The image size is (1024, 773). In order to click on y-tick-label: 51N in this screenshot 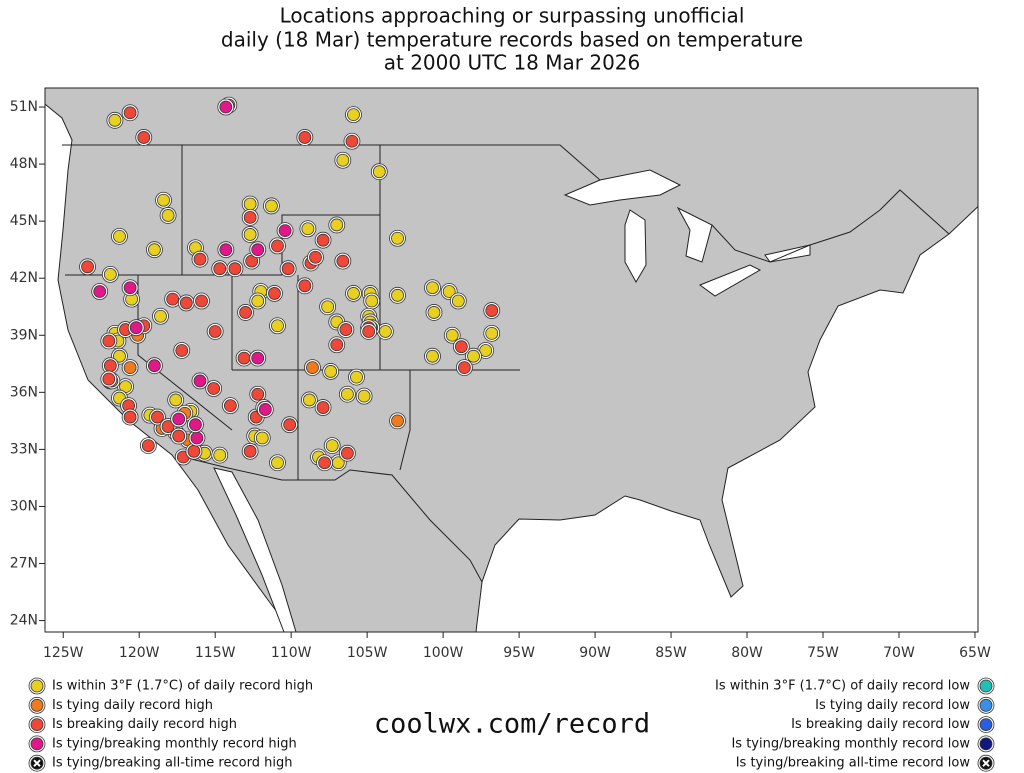, I will do `click(24, 107)`.